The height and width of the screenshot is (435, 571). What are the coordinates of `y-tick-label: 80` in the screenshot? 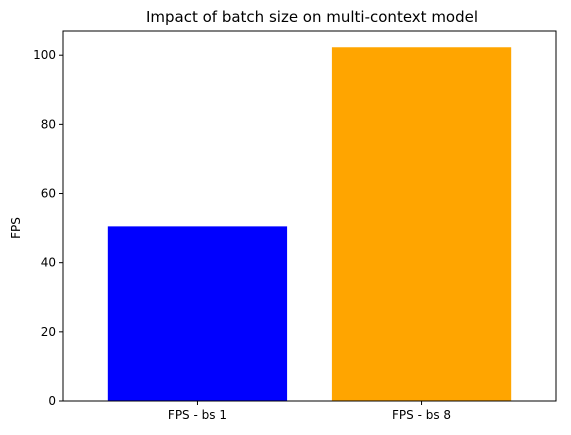 It's located at (48, 124).